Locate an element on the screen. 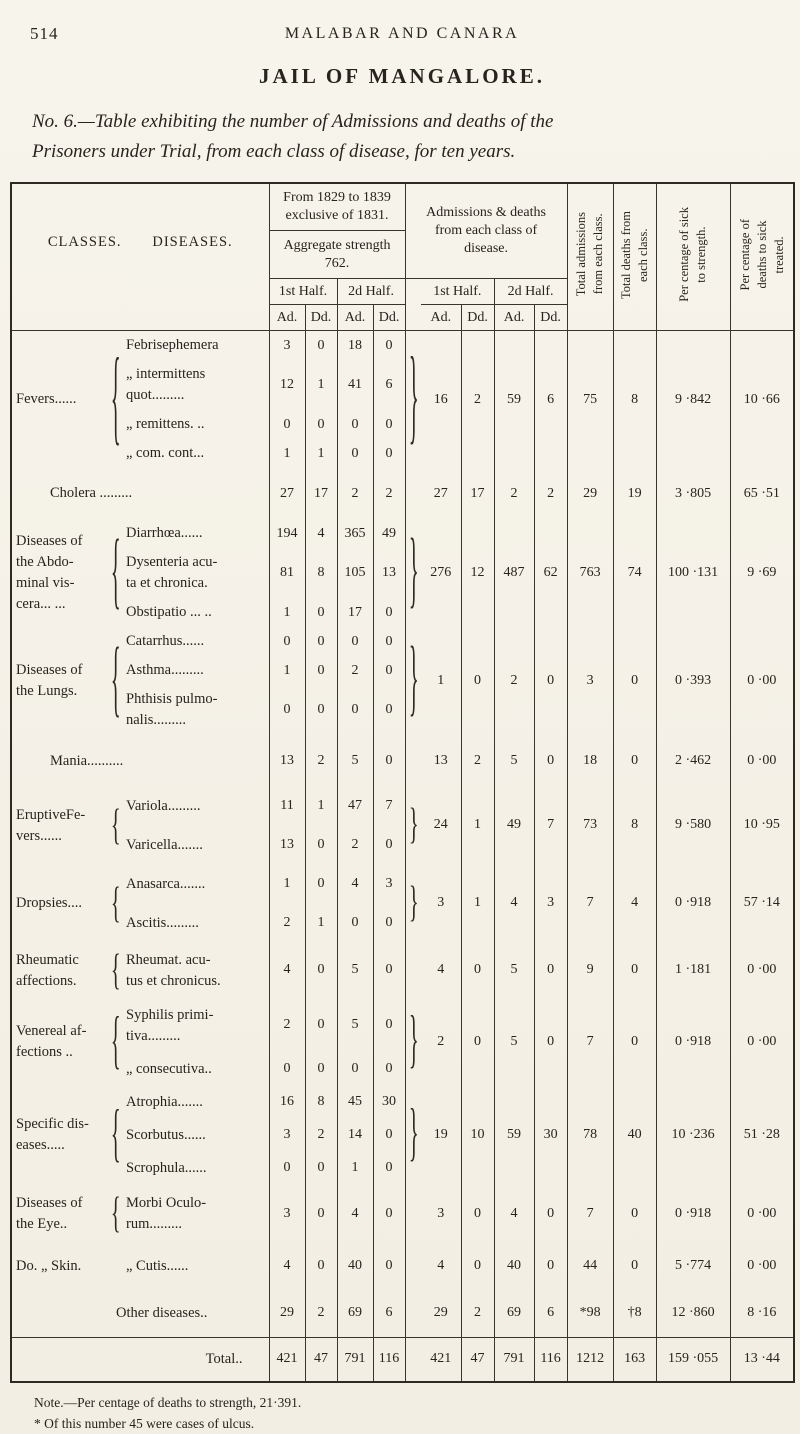  col-header-pct-deaths: Per centage of deaths to sick treated. is located at coordinates (762, 257).